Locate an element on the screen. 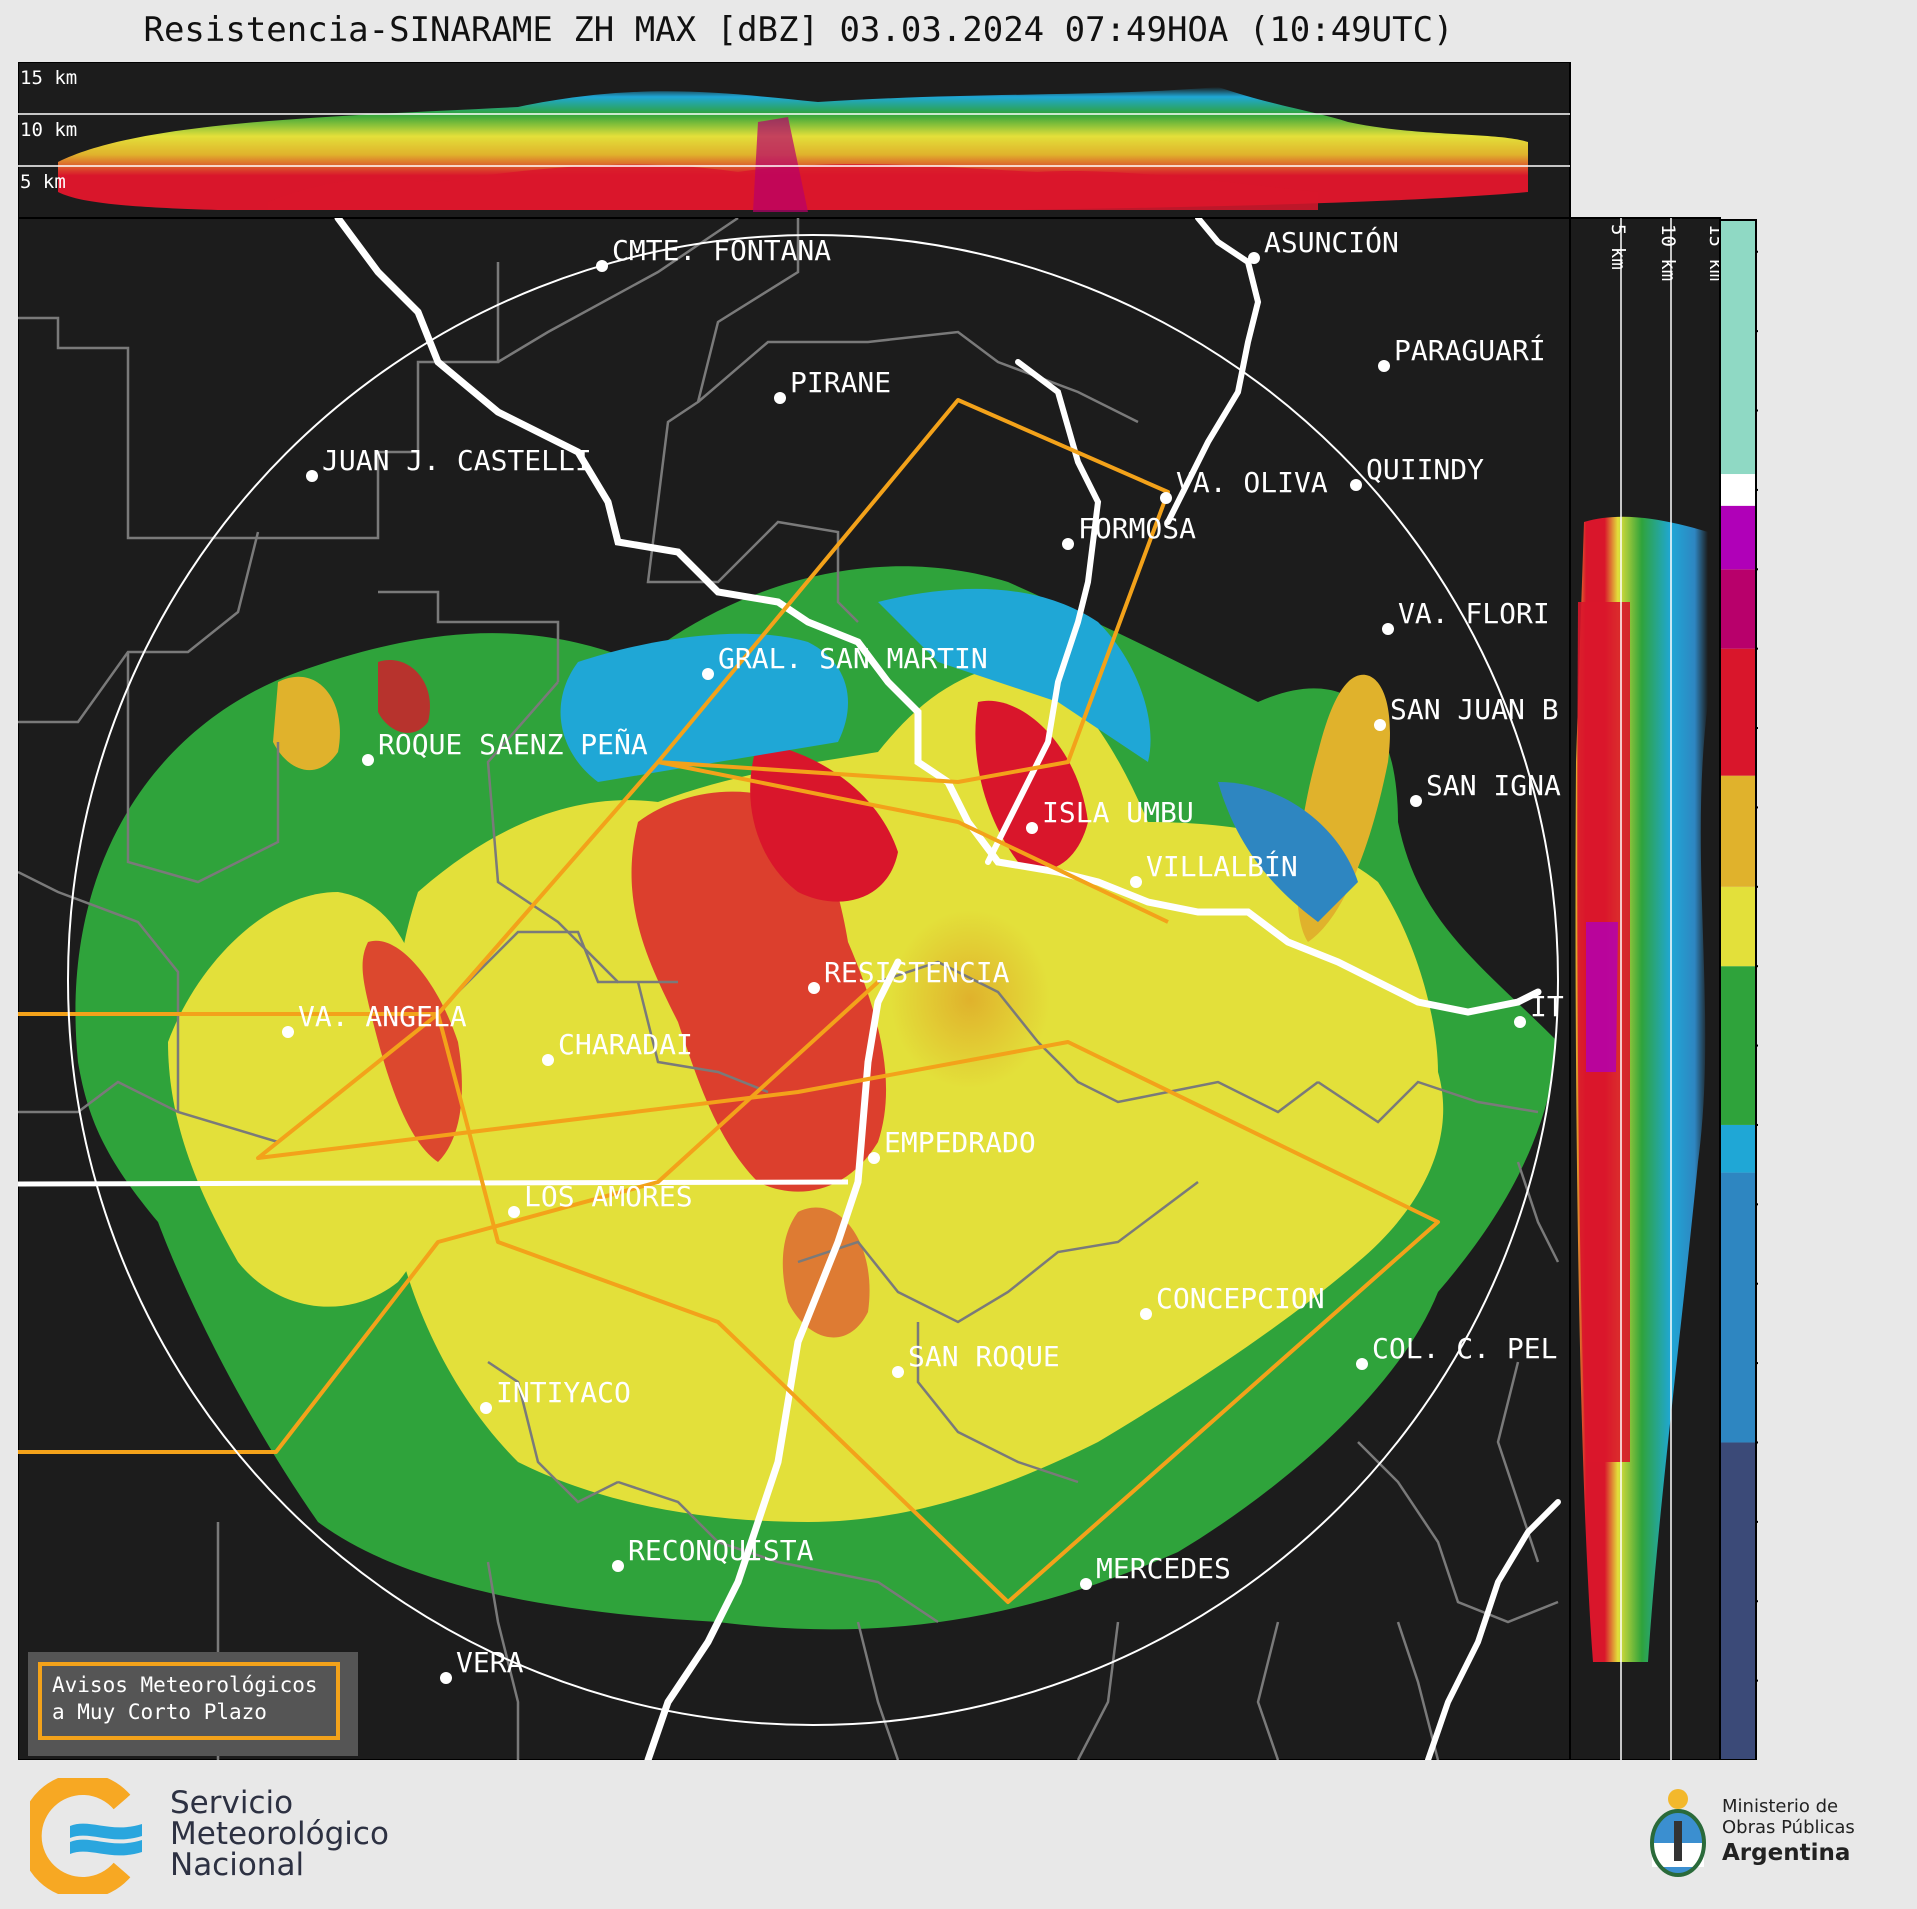 The height and width of the screenshot is (1909, 1917). city-col-c-pel: COL. C. PEL is located at coordinates (1456, 1351).